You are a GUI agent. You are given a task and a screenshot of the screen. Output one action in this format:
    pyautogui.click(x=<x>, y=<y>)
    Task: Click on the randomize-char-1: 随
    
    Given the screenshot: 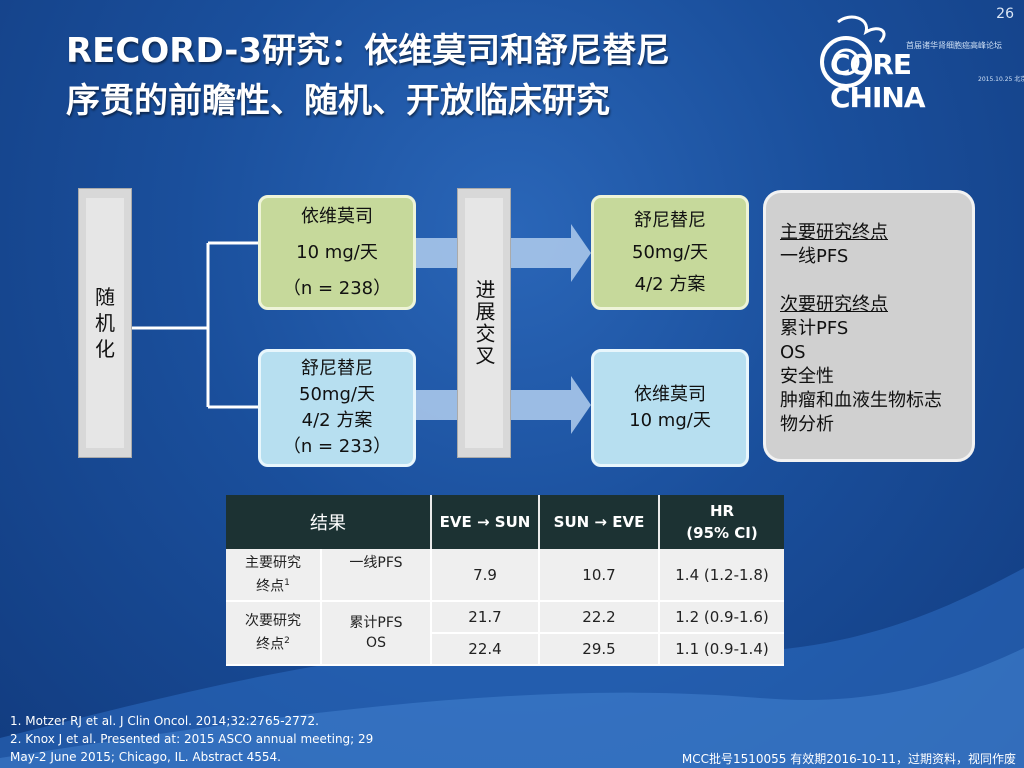 What is the action you would take?
    pyautogui.click(x=105, y=297)
    